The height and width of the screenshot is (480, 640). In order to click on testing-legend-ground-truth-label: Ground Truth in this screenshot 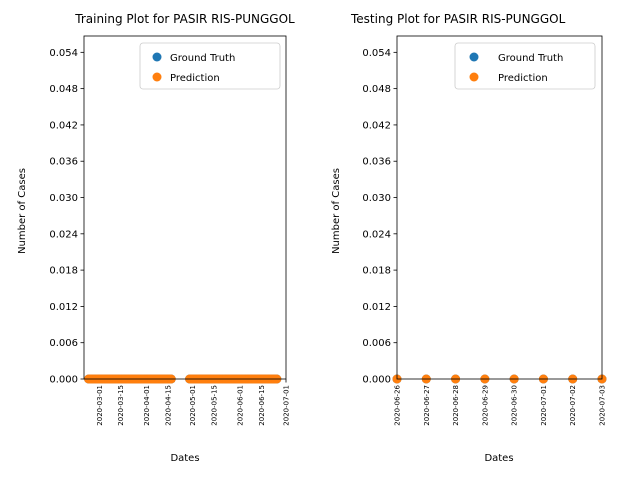, I will do `click(530, 58)`.